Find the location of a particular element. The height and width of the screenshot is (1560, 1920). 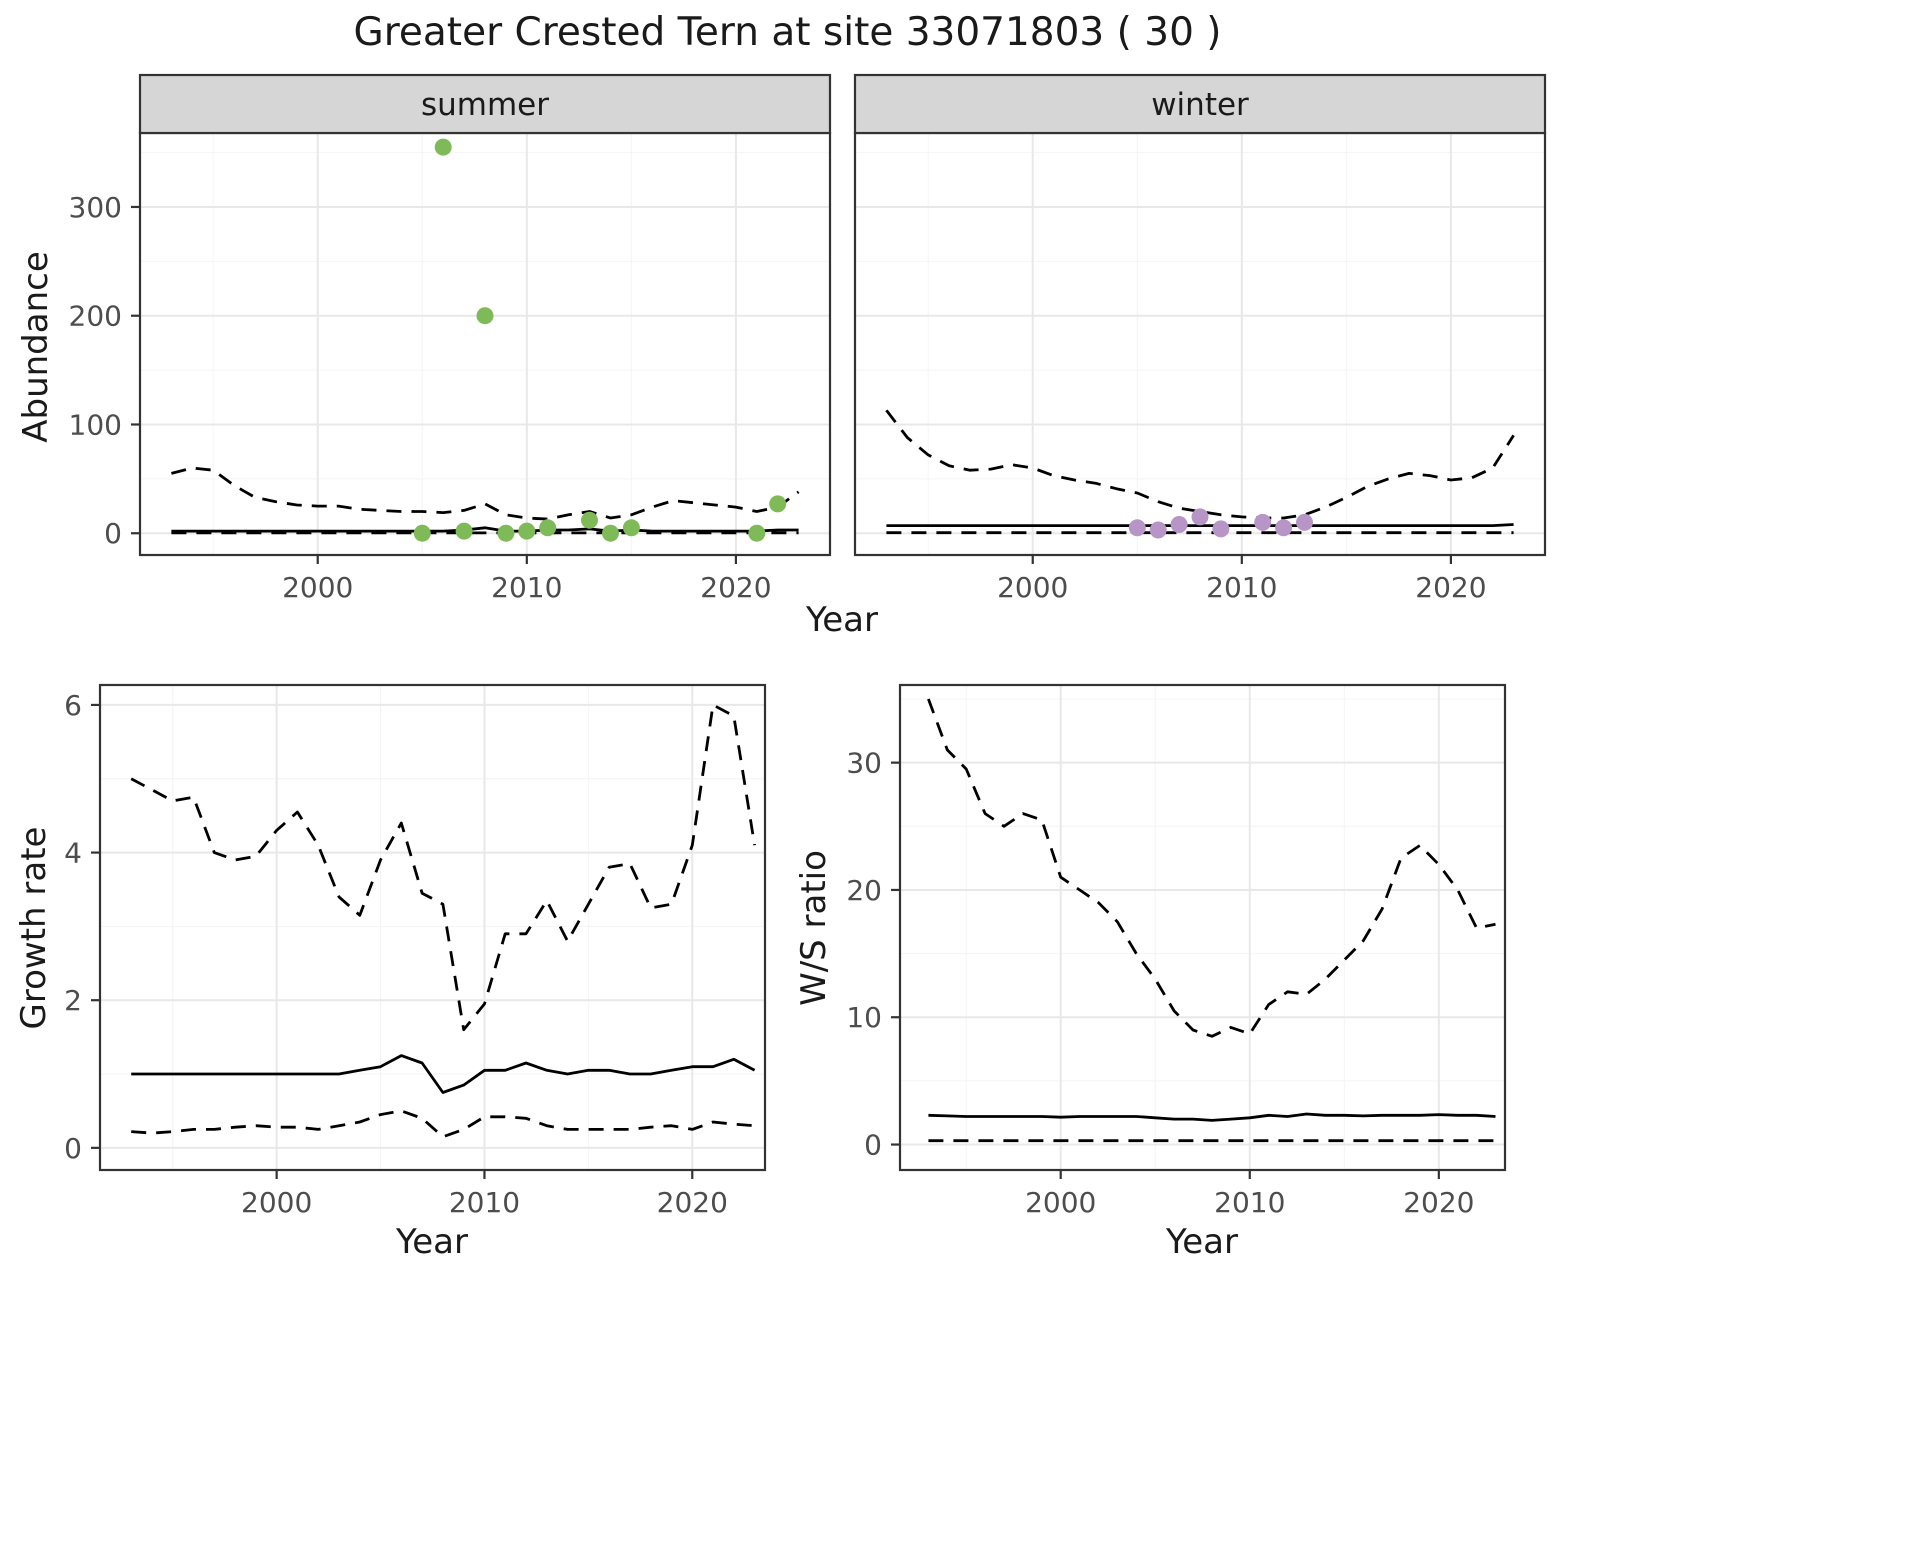

y-tick-label: 6 is located at coordinates (73, 705).